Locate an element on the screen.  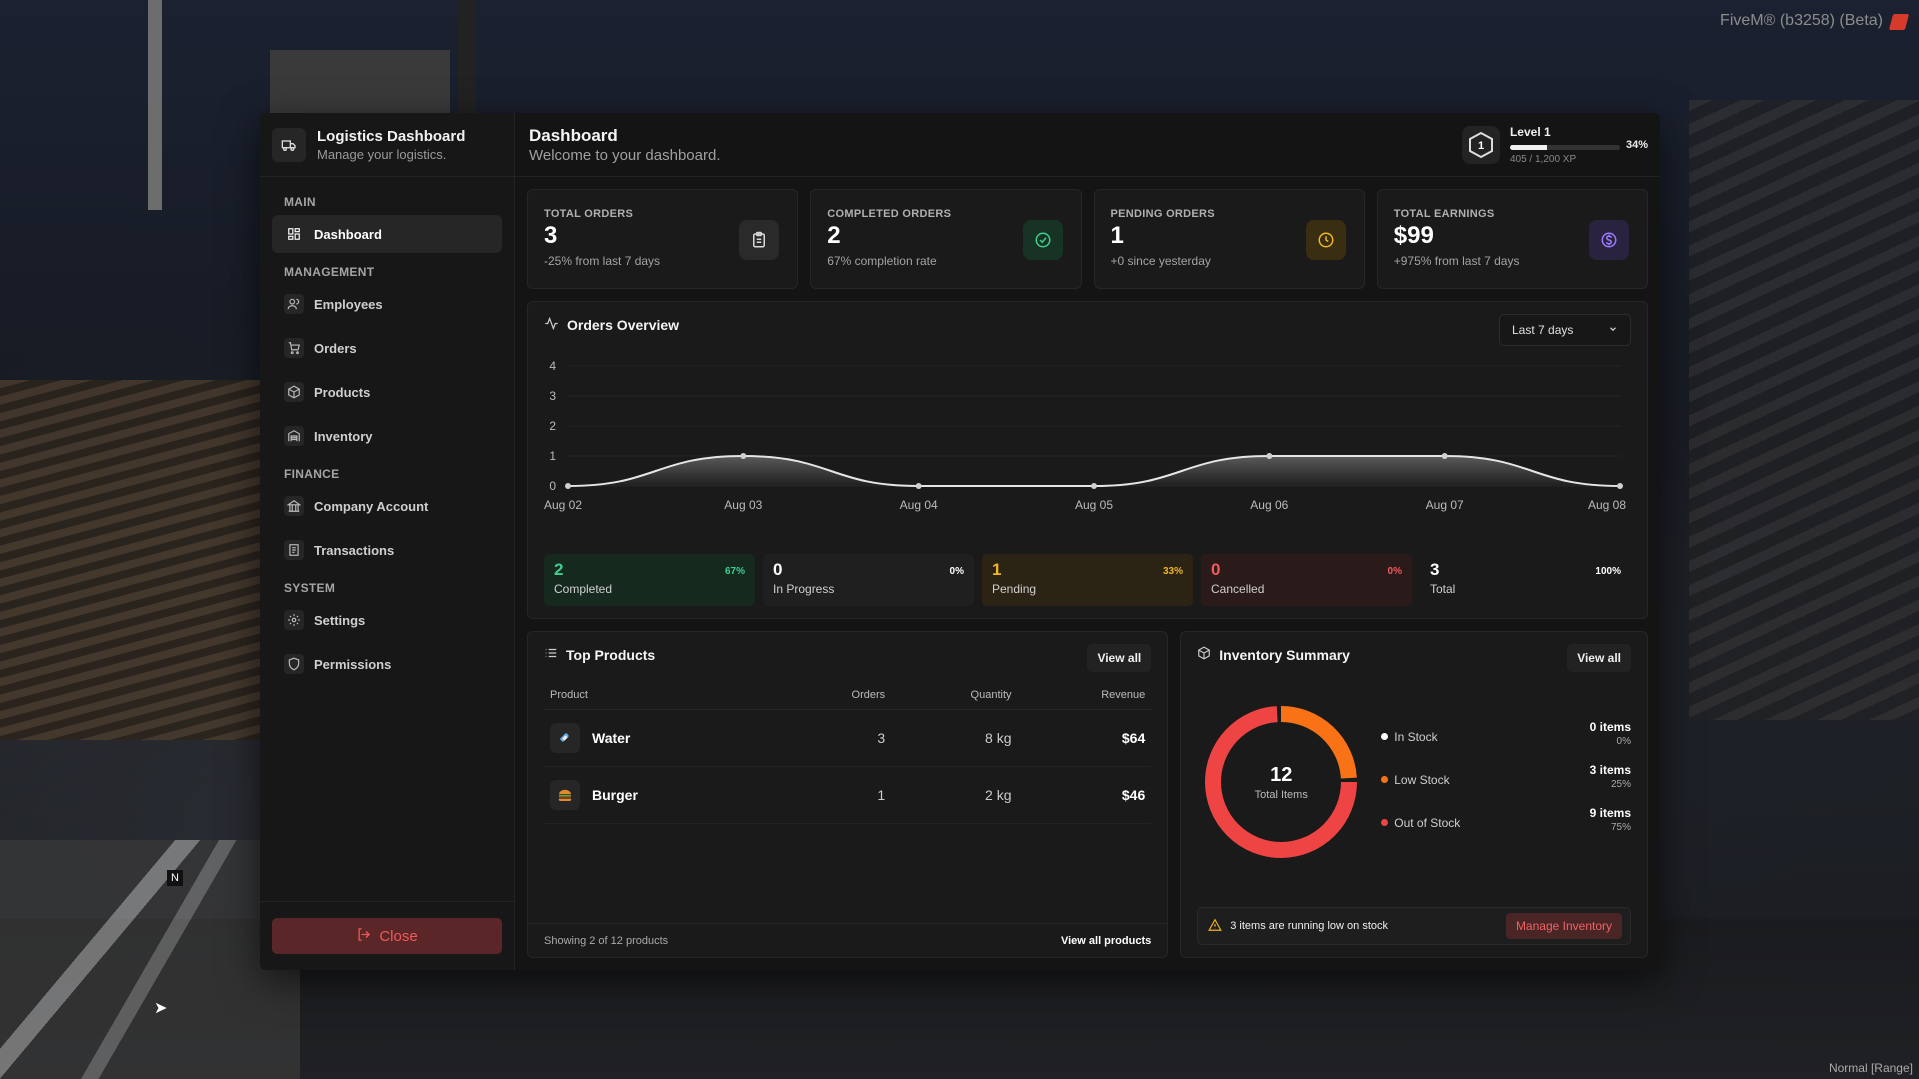
x-tick-label: Aug 05 is located at coordinates (1094, 505).